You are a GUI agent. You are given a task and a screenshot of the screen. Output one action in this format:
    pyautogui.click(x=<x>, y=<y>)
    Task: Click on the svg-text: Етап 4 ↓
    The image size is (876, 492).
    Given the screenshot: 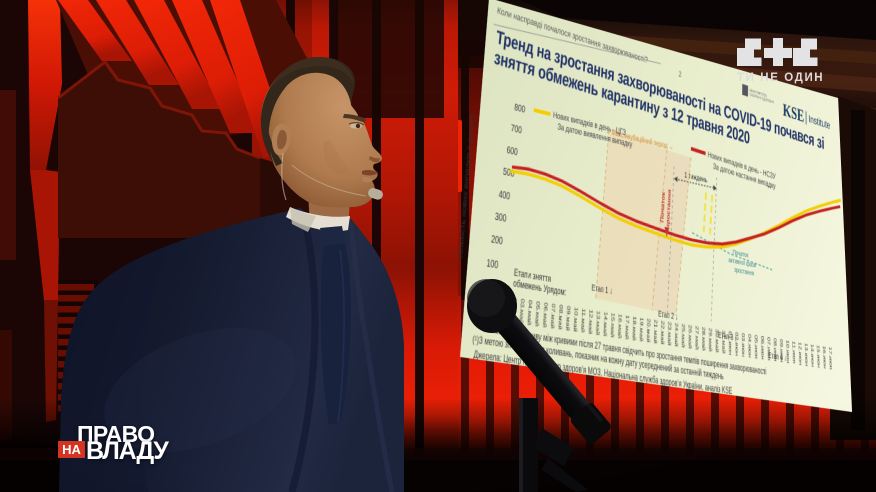 What is the action you would take?
    pyautogui.click(x=777, y=356)
    